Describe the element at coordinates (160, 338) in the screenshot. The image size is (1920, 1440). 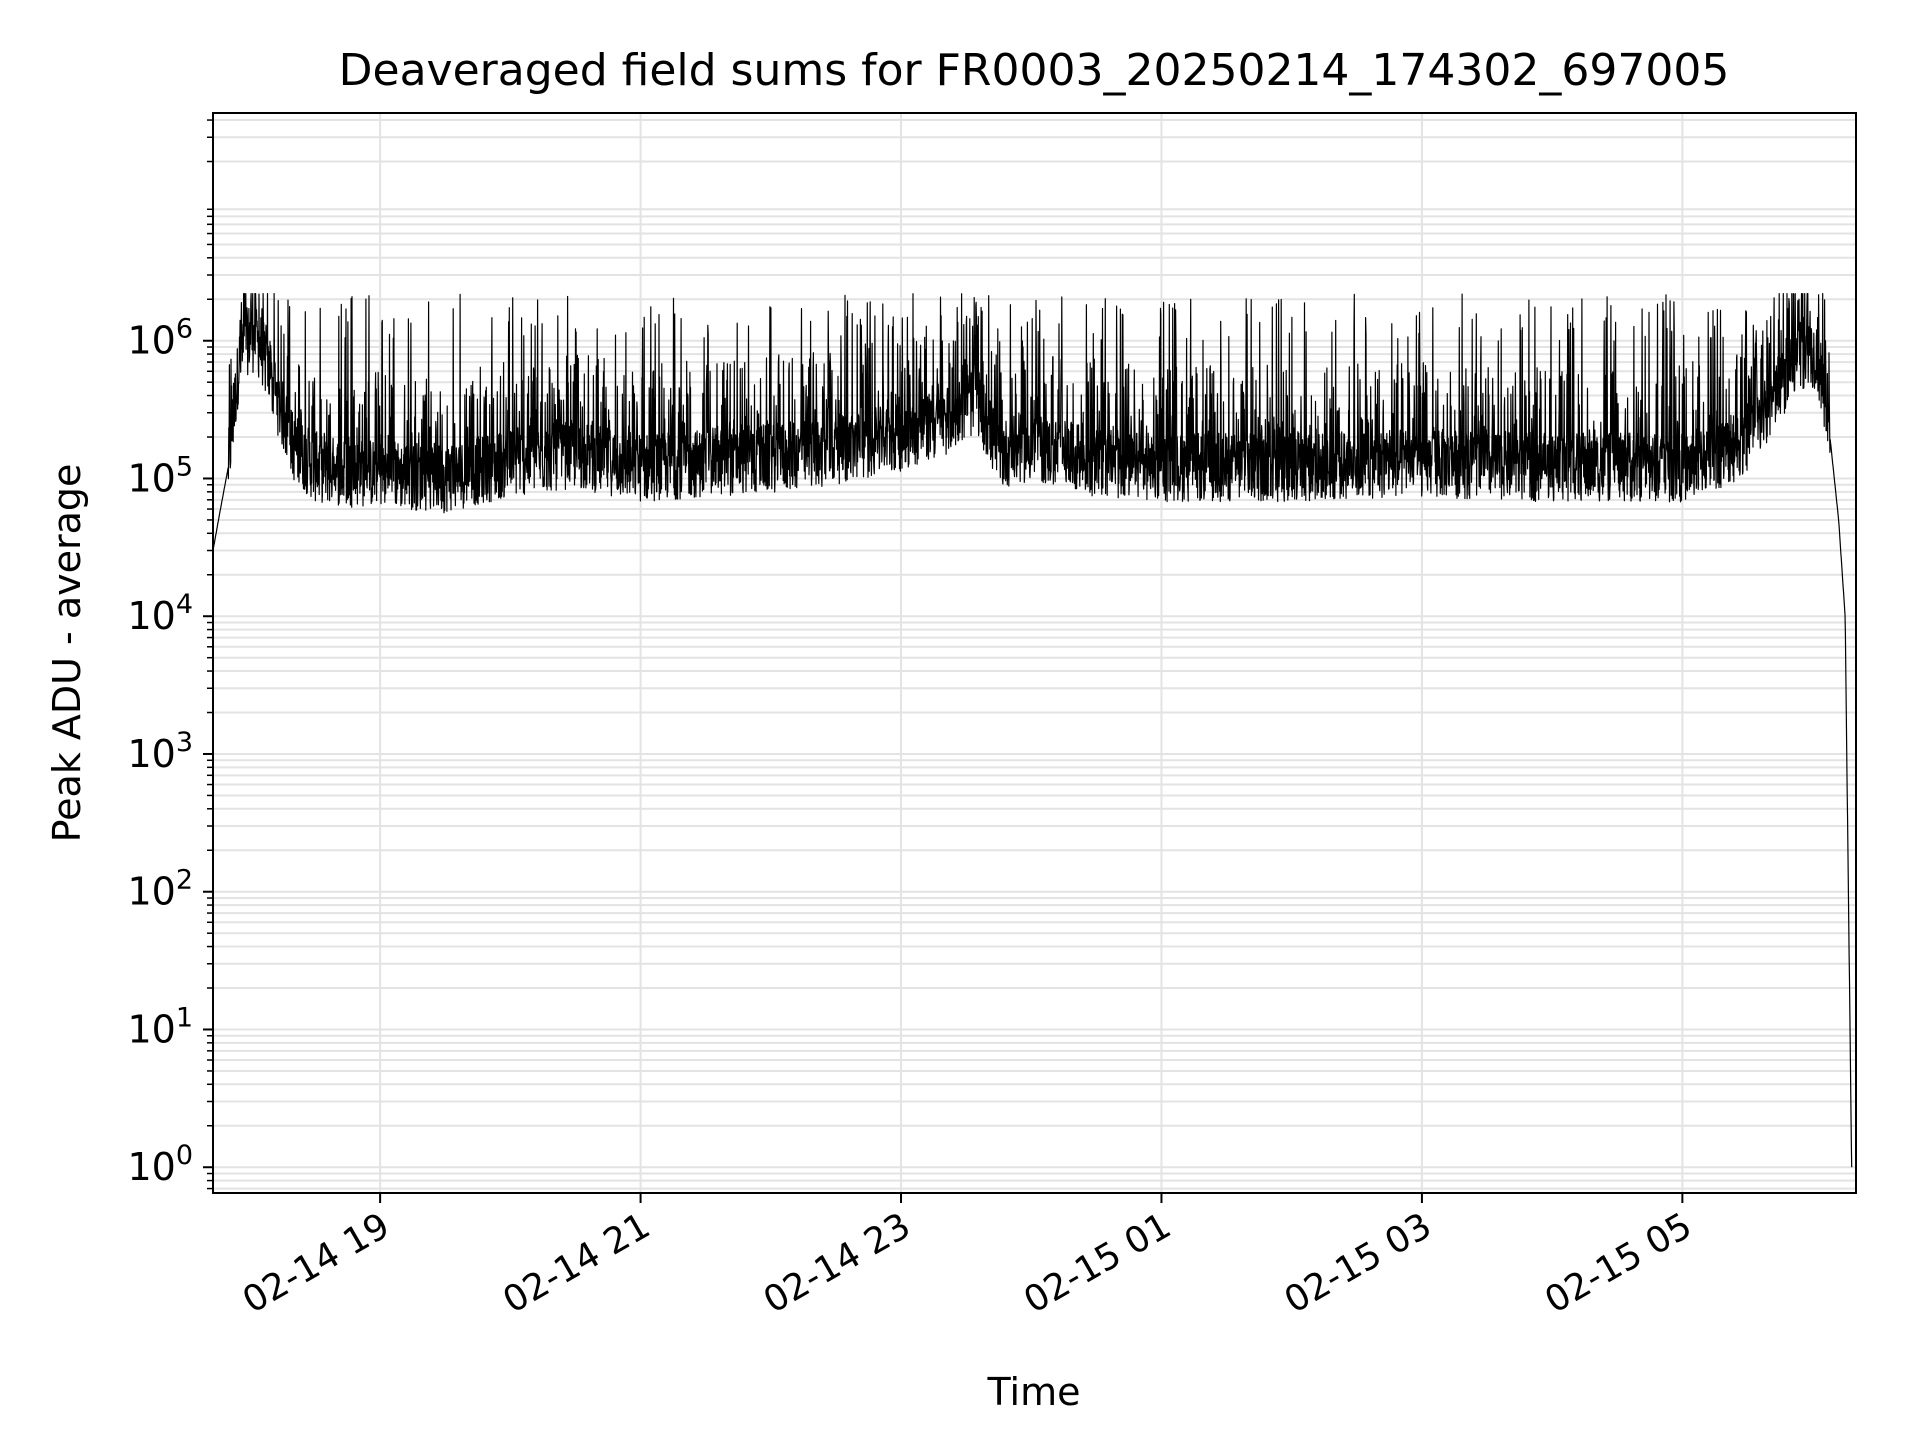
I see `y-tick-label: 106` at that location.